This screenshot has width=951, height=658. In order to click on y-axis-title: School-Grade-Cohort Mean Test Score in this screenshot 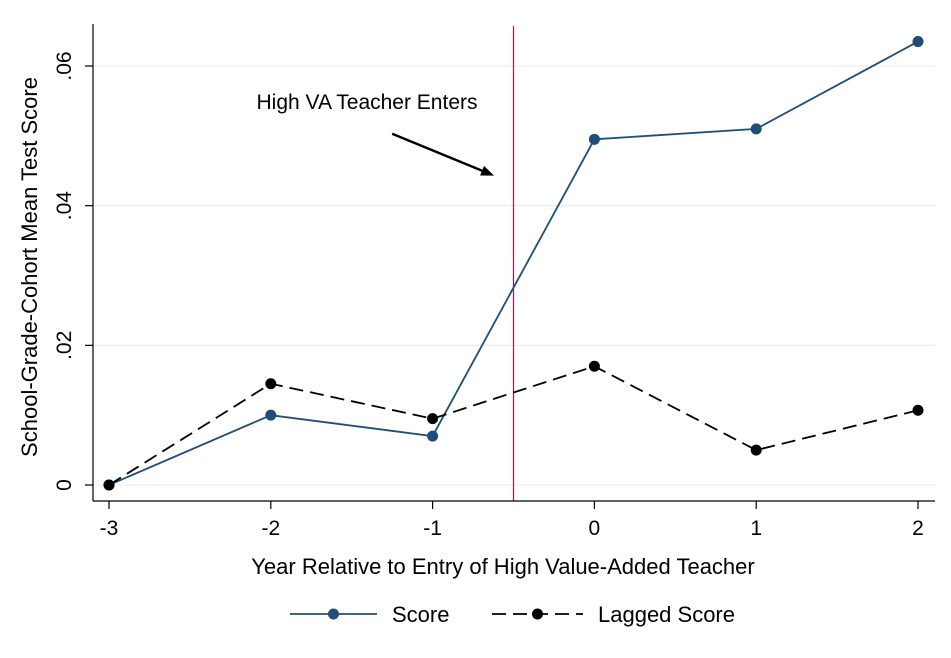, I will do `click(29, 267)`.